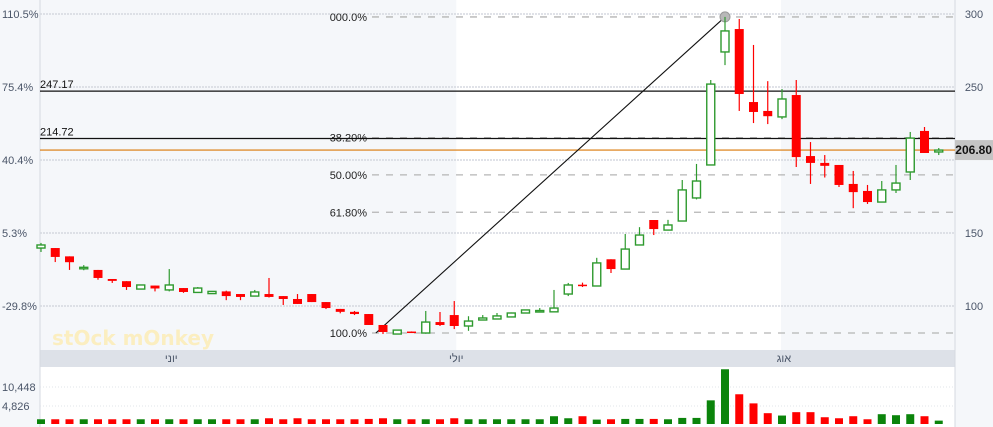 This screenshot has width=993, height=427. Describe the element at coordinates (974, 15) in the screenshot. I see `price-tick-label: 300` at that location.